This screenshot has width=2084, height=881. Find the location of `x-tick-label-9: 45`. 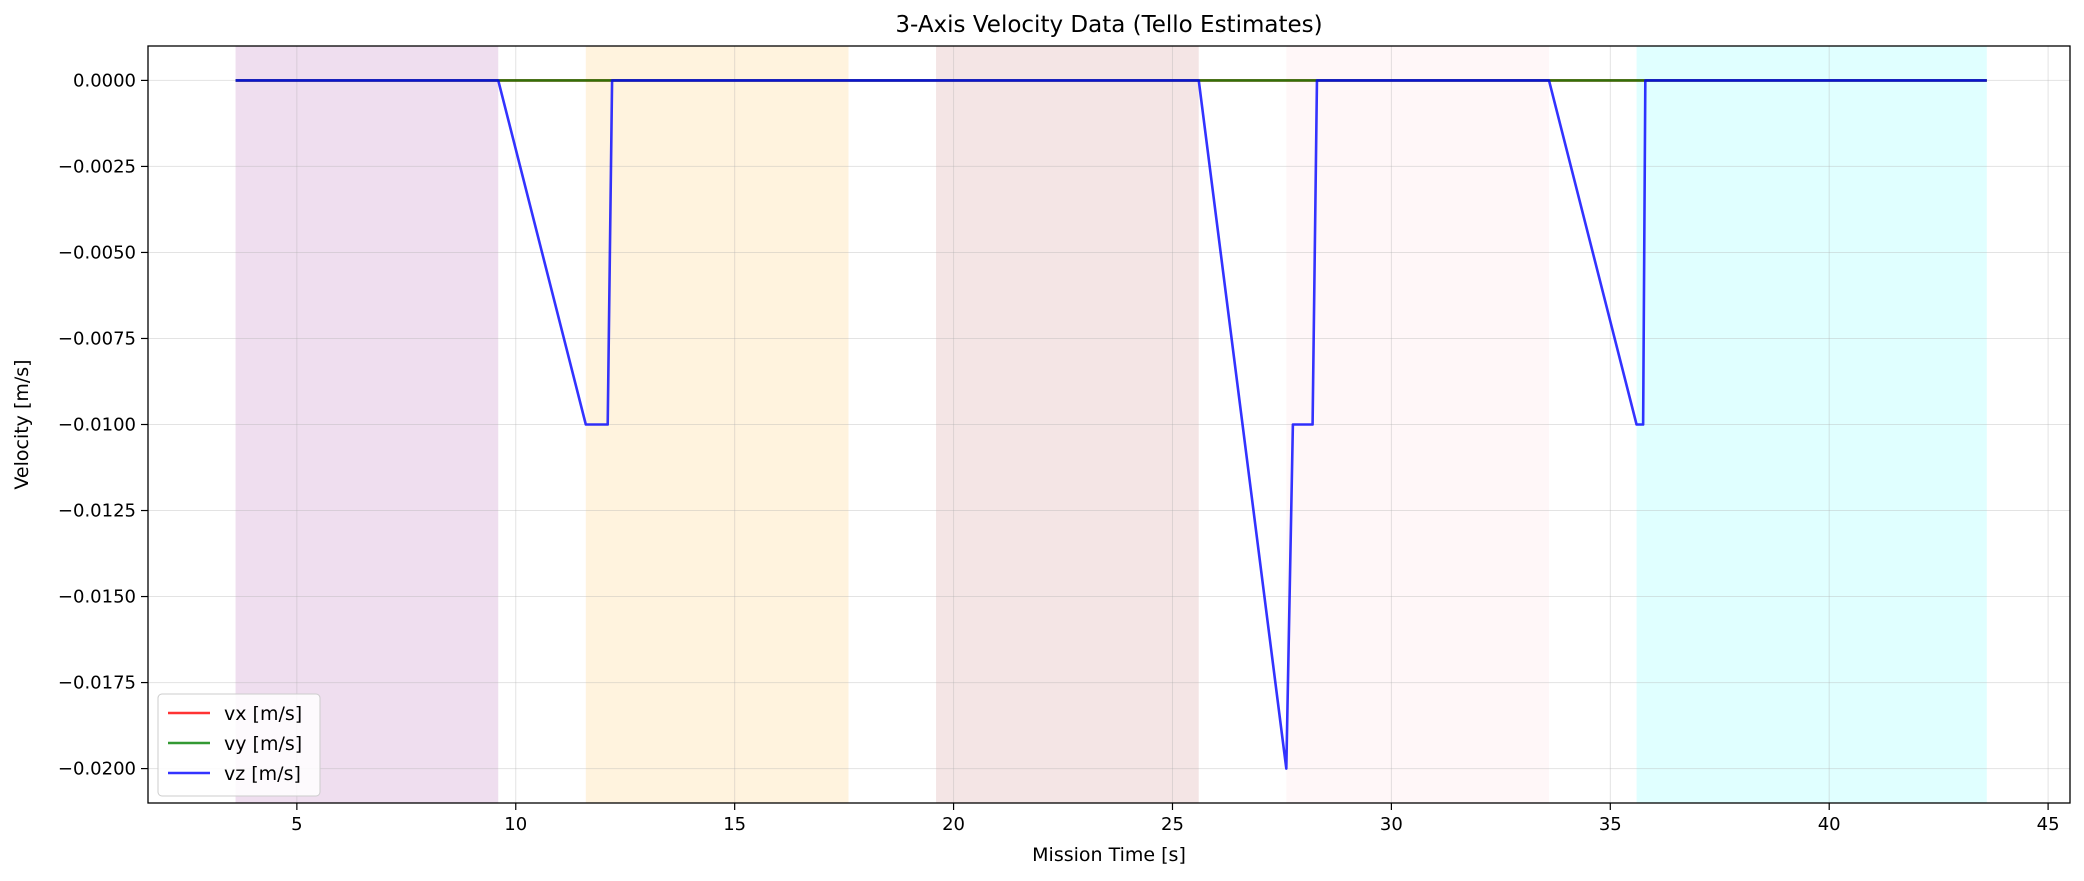

x-tick-label-9: 45 is located at coordinates (2048, 824).